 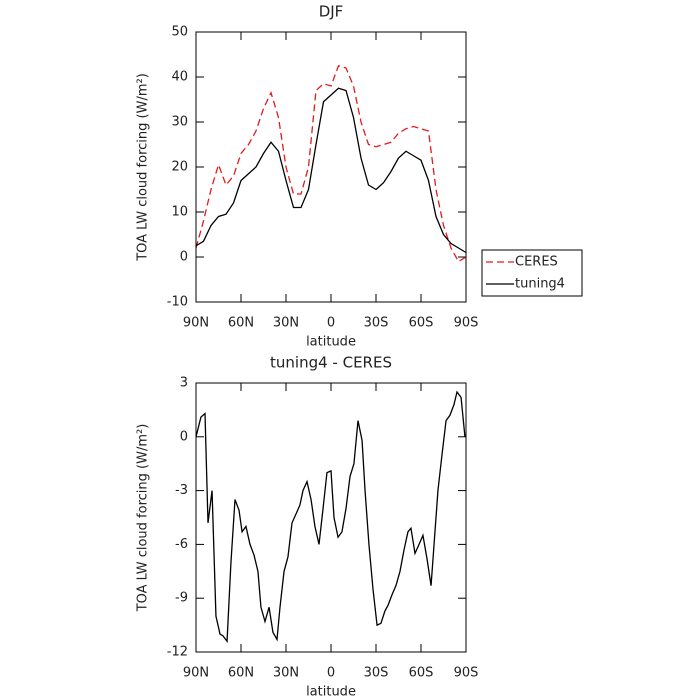 What do you see at coordinates (177, 652) in the screenshot?
I see `y-tick-label: -12` at bounding box center [177, 652].